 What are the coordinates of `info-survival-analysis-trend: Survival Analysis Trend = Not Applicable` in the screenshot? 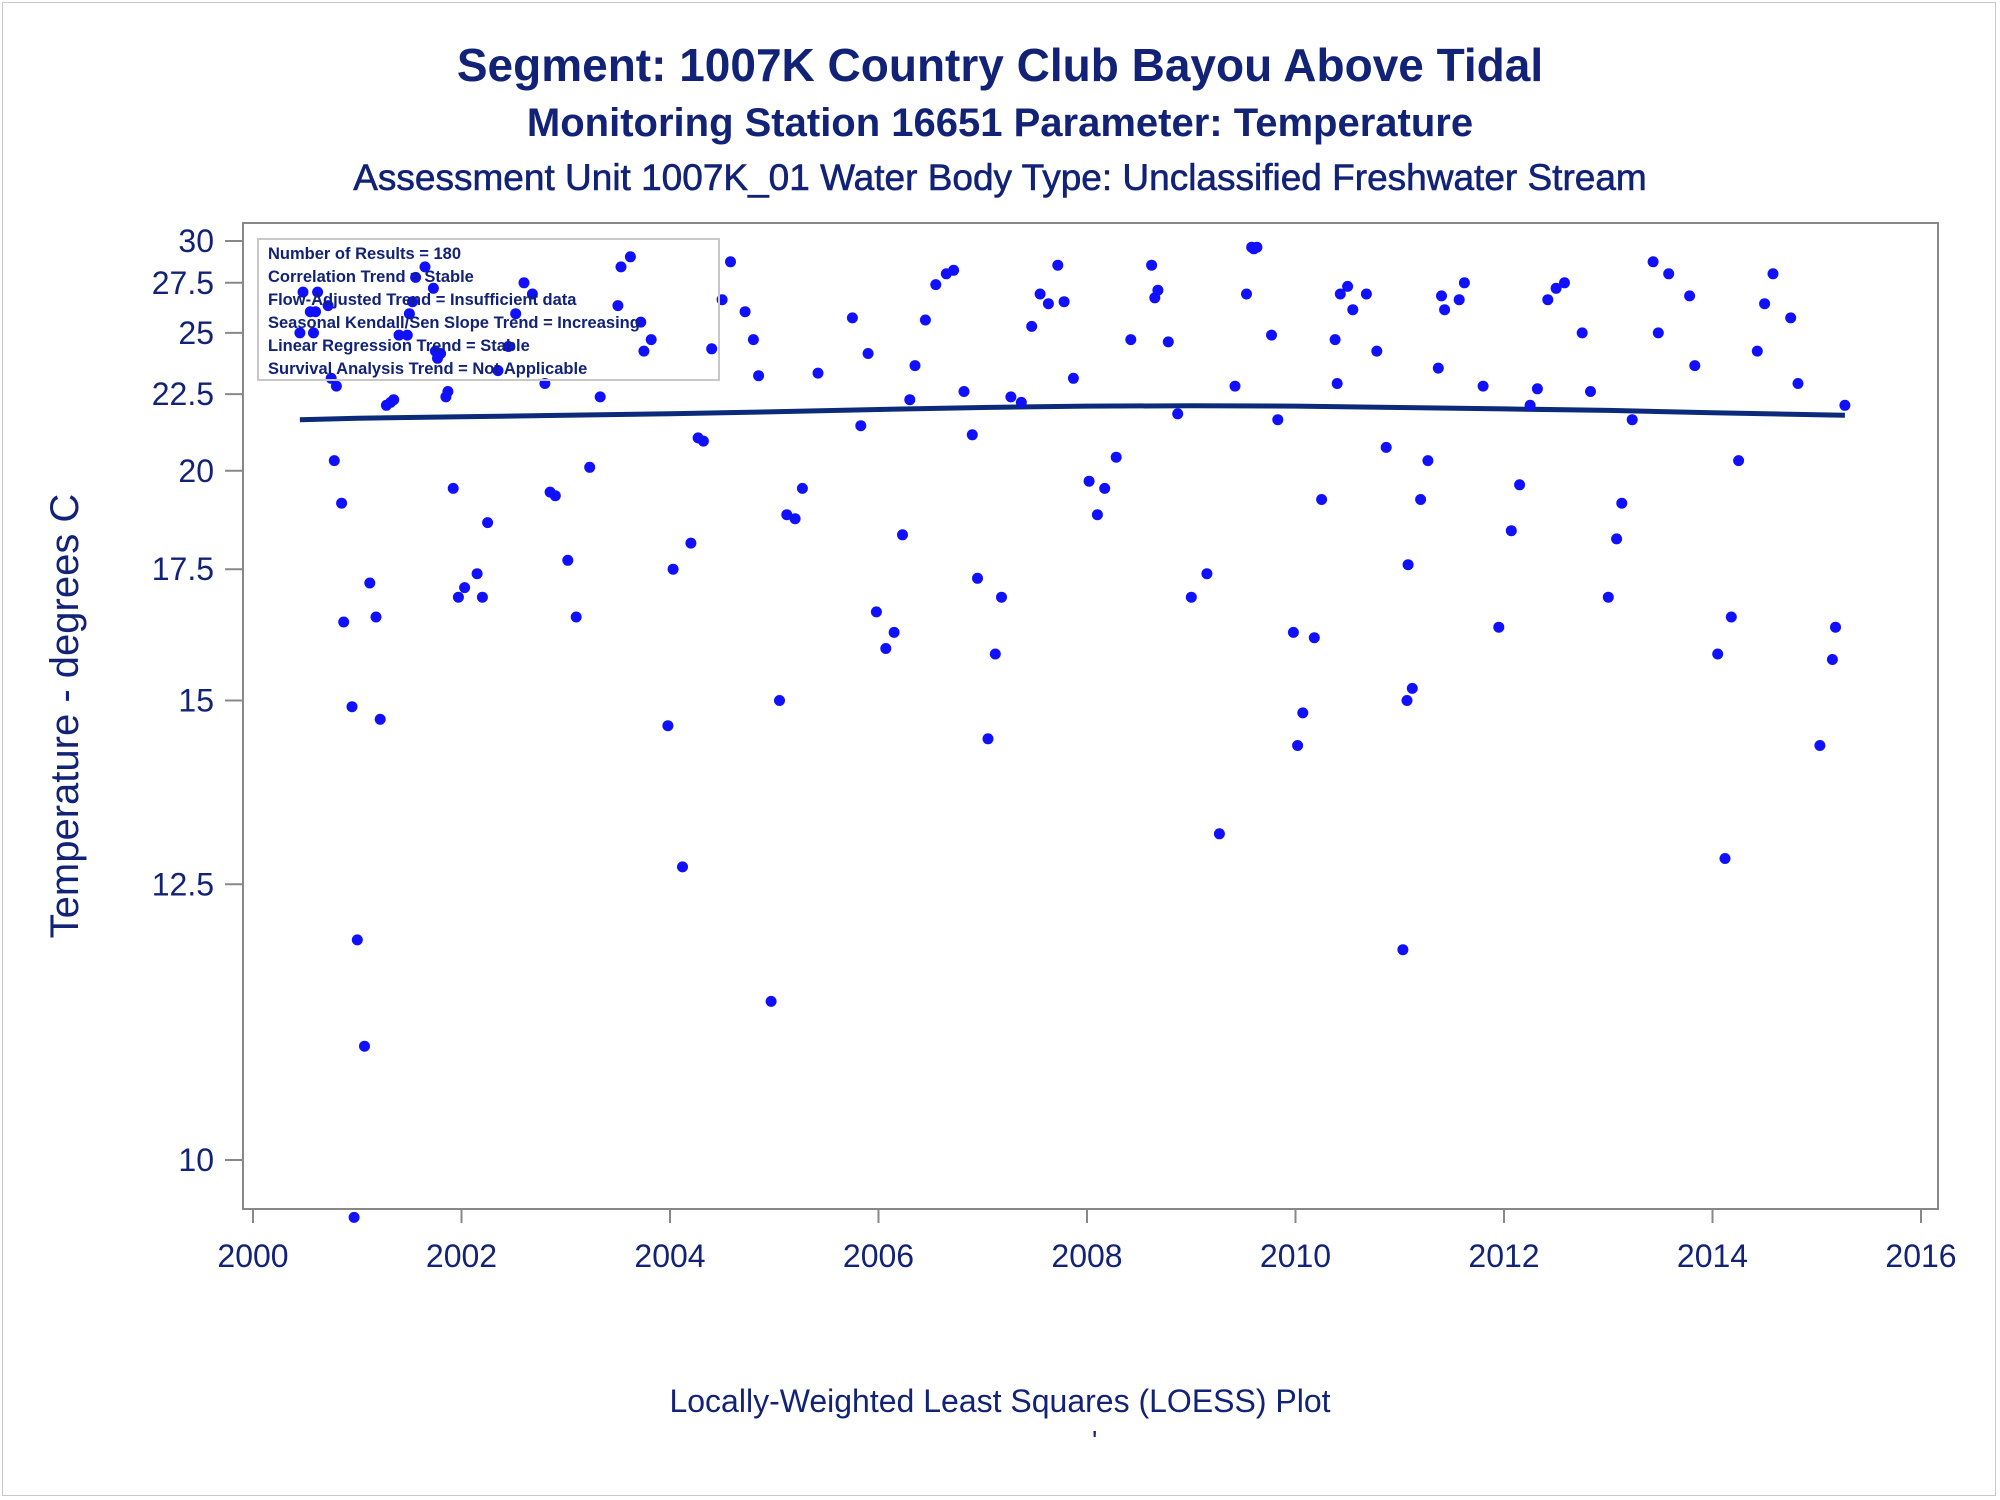 It's located at (427, 369).